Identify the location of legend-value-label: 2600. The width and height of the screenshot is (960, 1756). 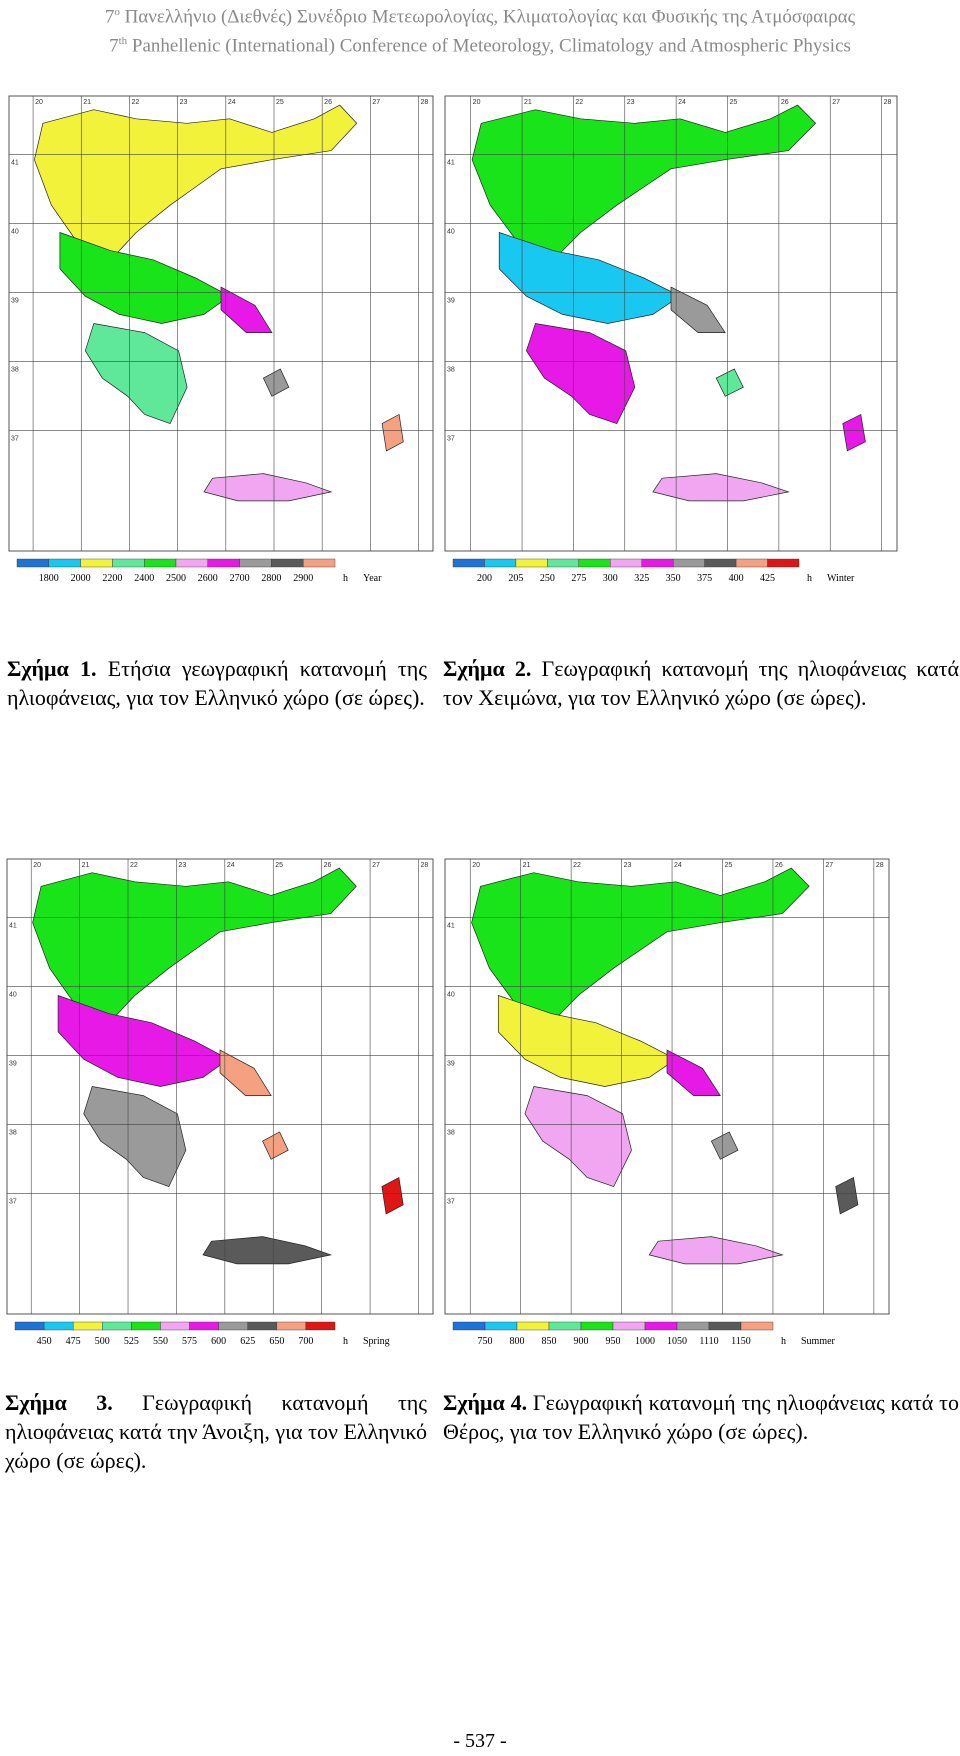
(208, 578).